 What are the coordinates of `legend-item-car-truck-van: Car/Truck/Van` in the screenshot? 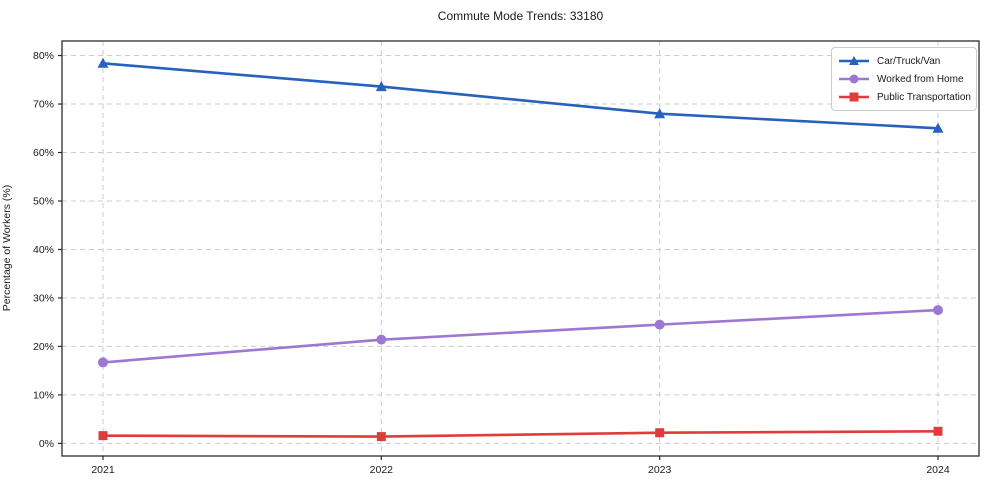 It's located at (904, 61).